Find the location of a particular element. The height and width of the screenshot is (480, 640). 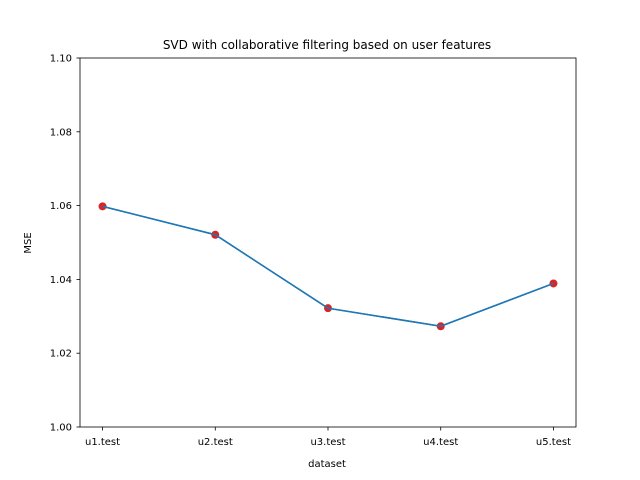

y-tick-label: 1.06 is located at coordinates (61, 206).